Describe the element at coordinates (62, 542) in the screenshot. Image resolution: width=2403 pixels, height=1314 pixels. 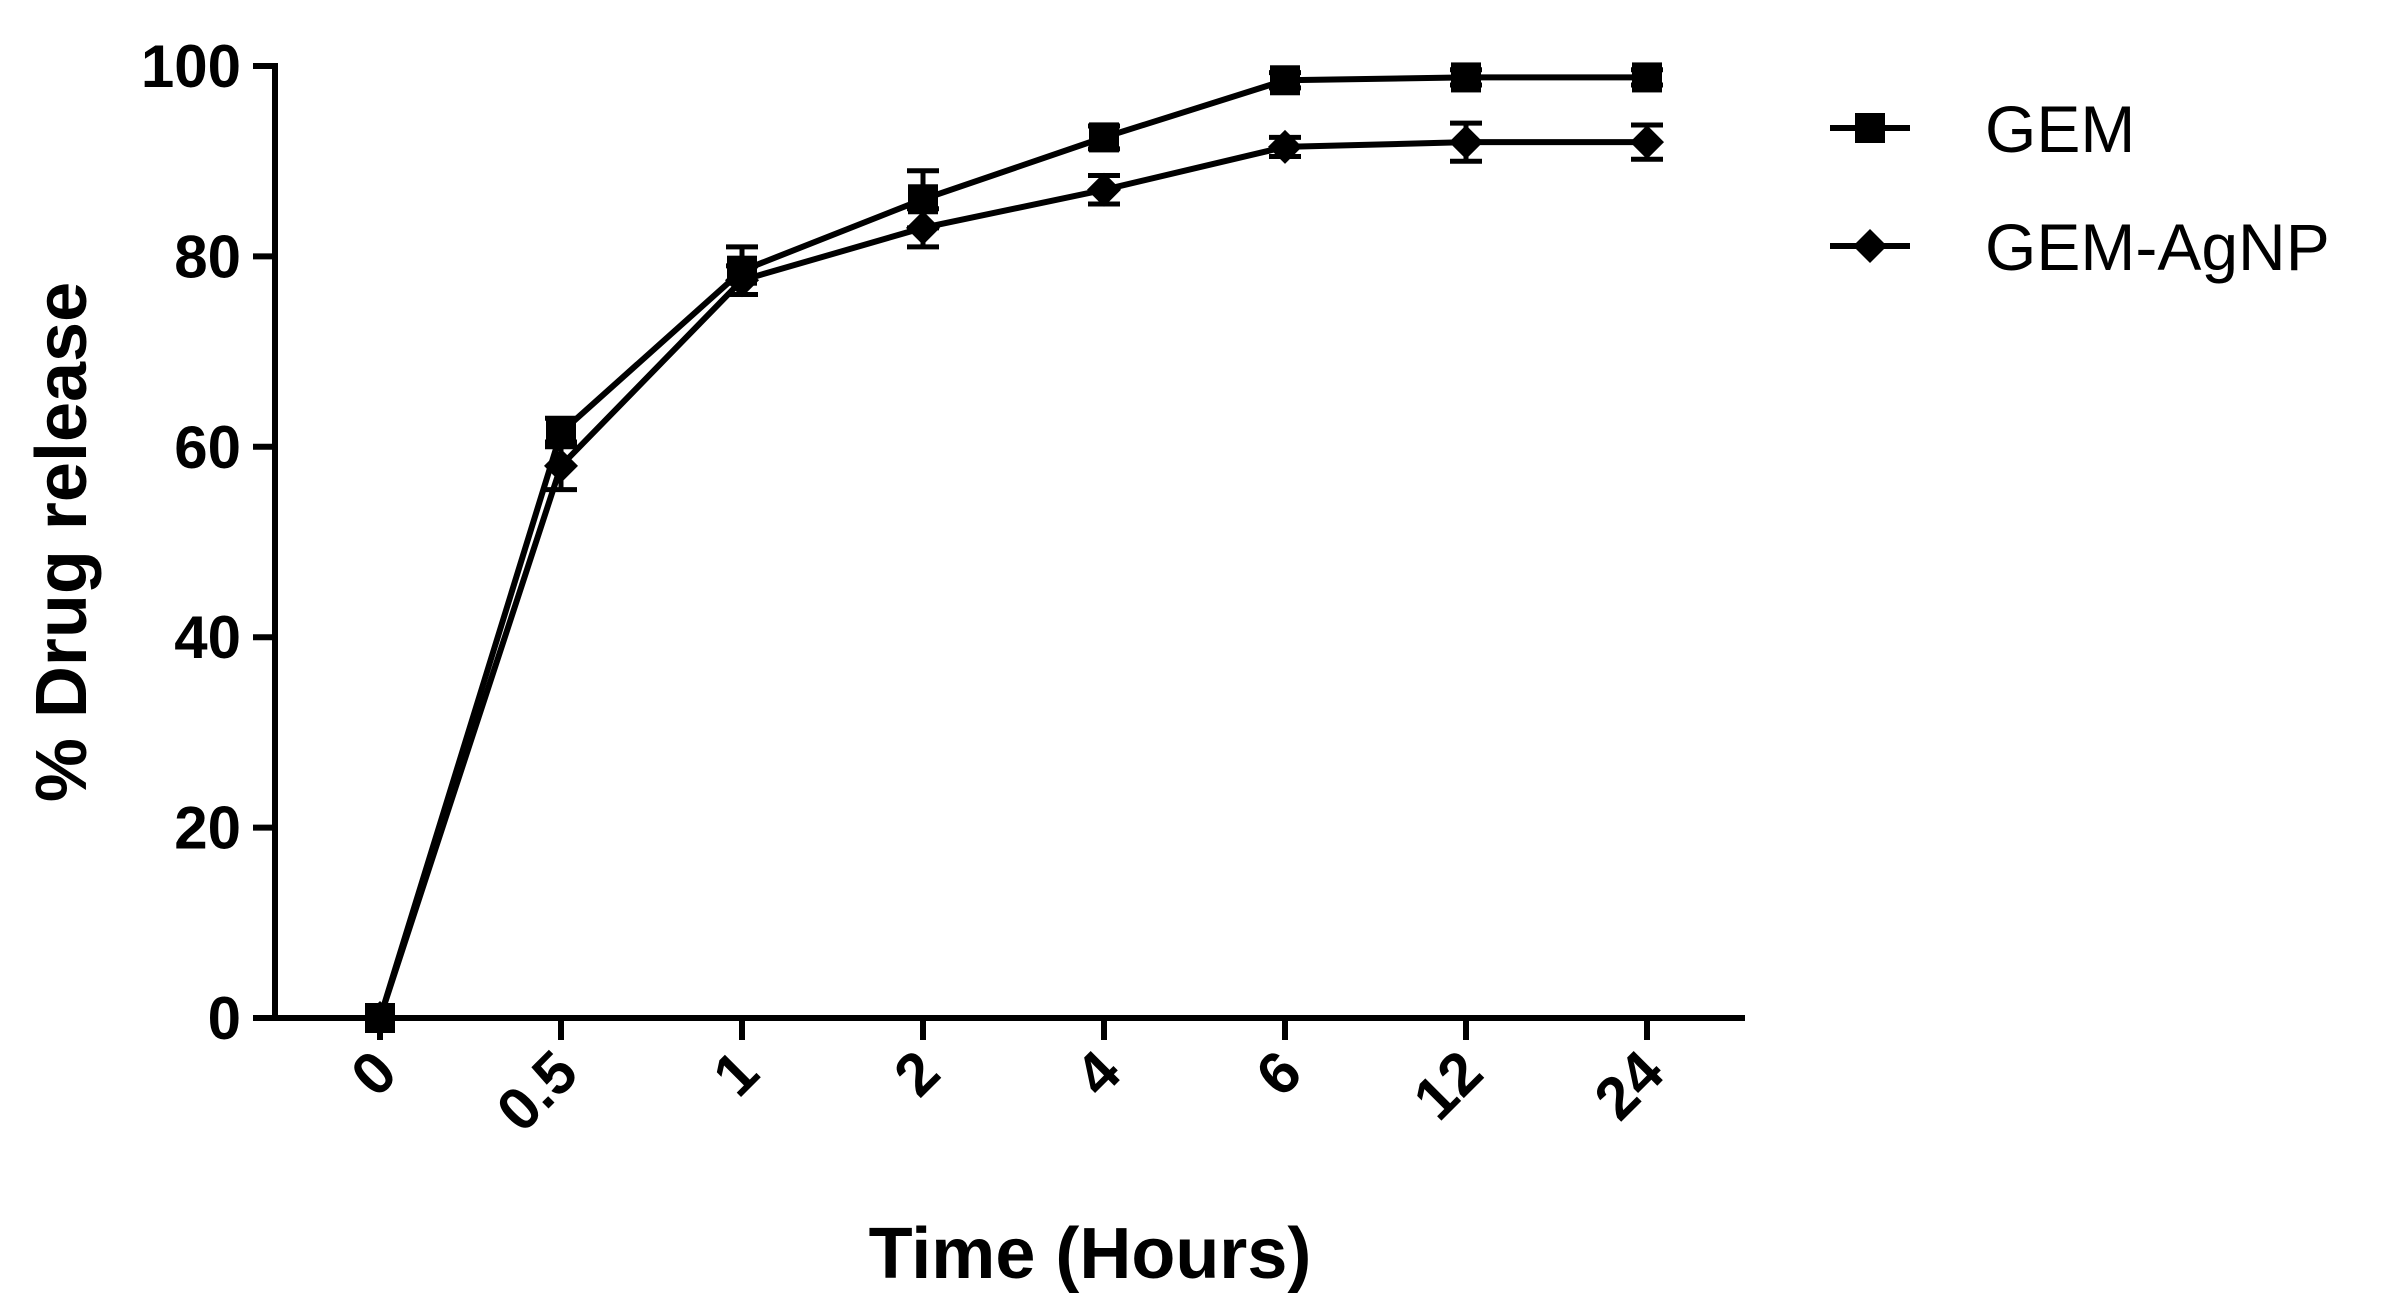
I see `y-axis-title: % Drug release` at that location.